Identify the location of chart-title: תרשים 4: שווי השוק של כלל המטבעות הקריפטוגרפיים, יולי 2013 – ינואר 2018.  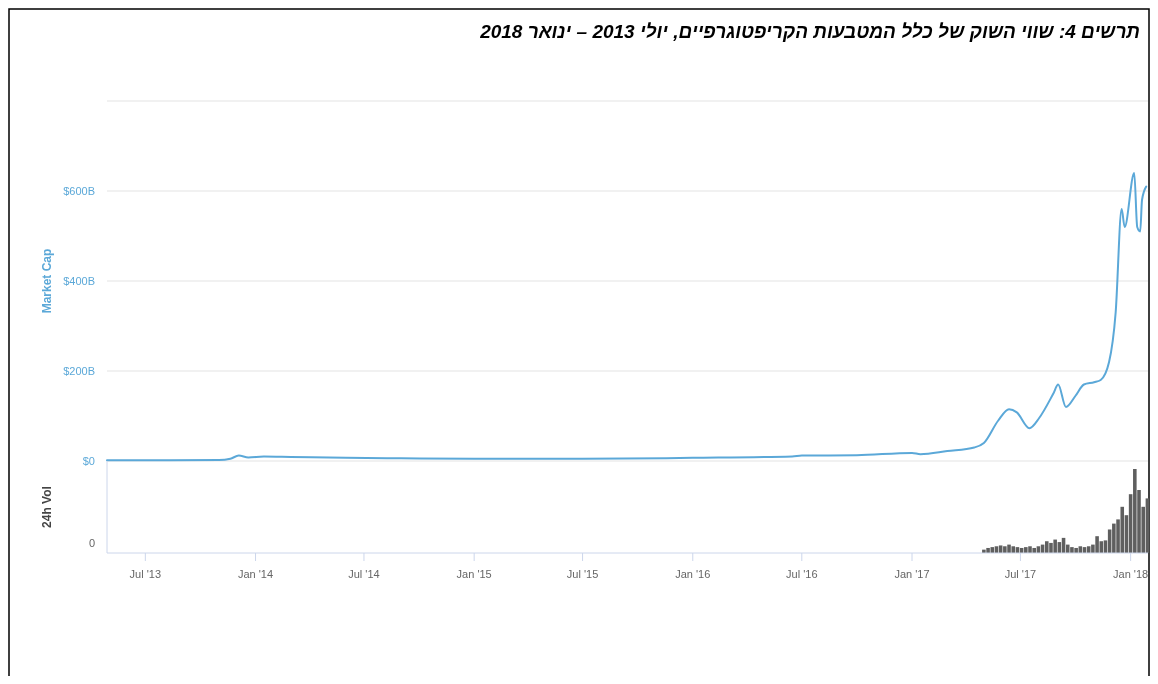
(809, 31).